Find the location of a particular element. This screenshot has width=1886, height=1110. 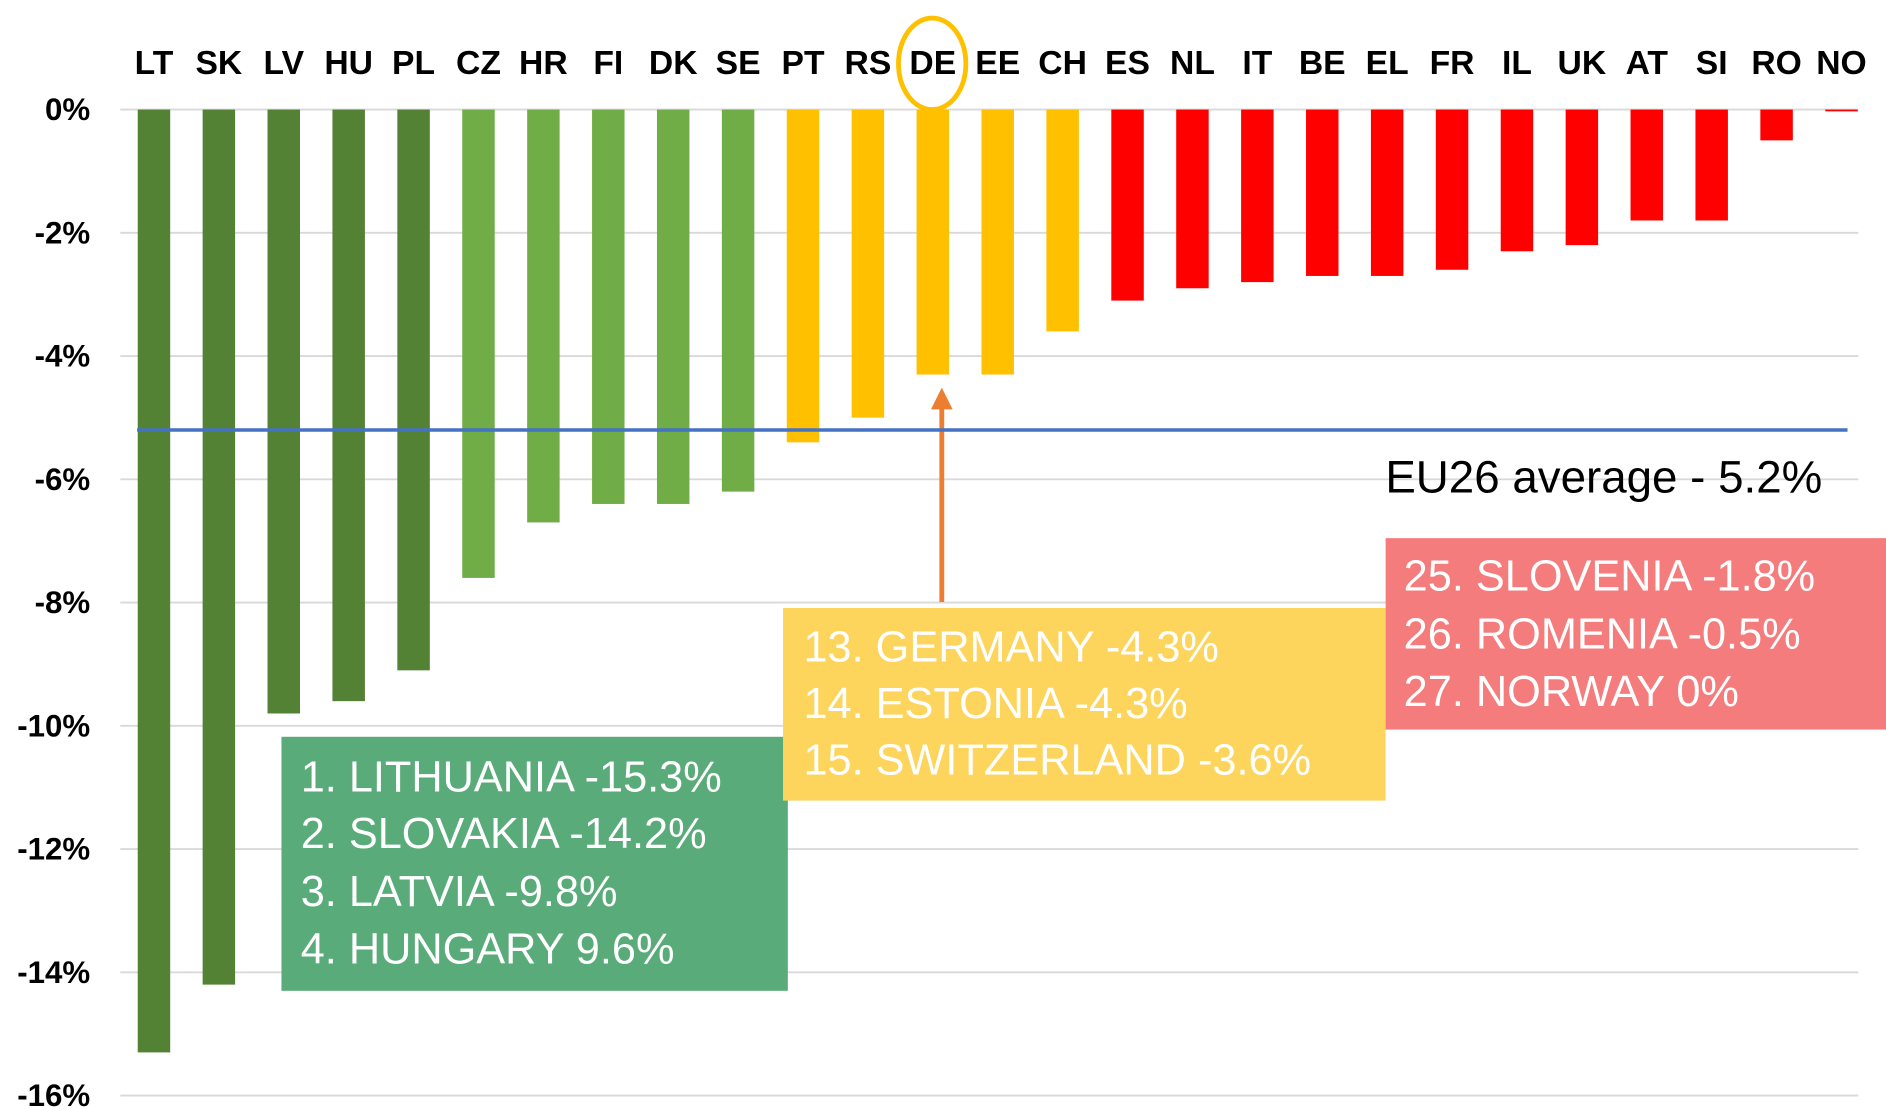

x-tick-label: LT is located at coordinates (154, 63).